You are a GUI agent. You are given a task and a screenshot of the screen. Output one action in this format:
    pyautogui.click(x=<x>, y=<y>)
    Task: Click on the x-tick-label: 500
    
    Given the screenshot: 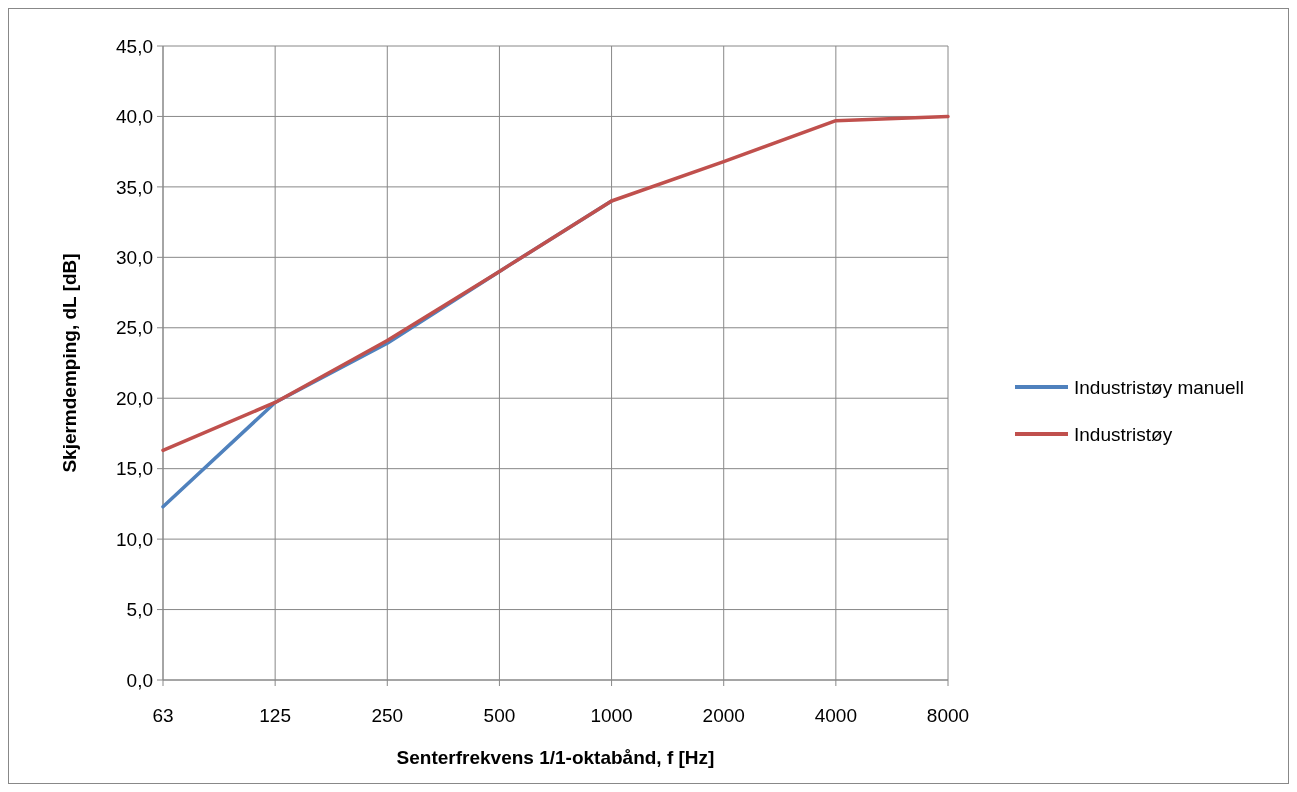 What is the action you would take?
    pyautogui.click(x=499, y=715)
    